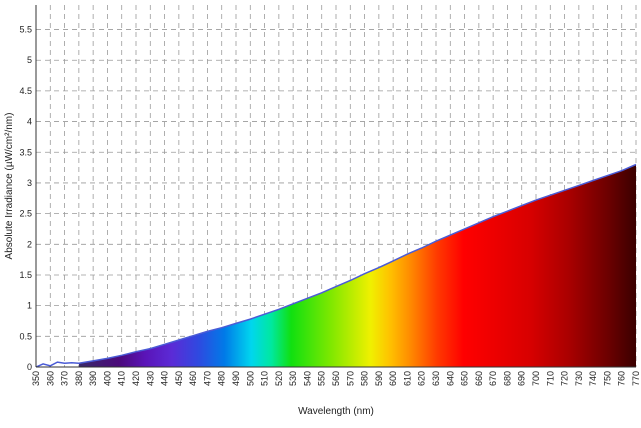  What do you see at coordinates (422, 378) in the screenshot?
I see `x-tick-label: 620` at bounding box center [422, 378].